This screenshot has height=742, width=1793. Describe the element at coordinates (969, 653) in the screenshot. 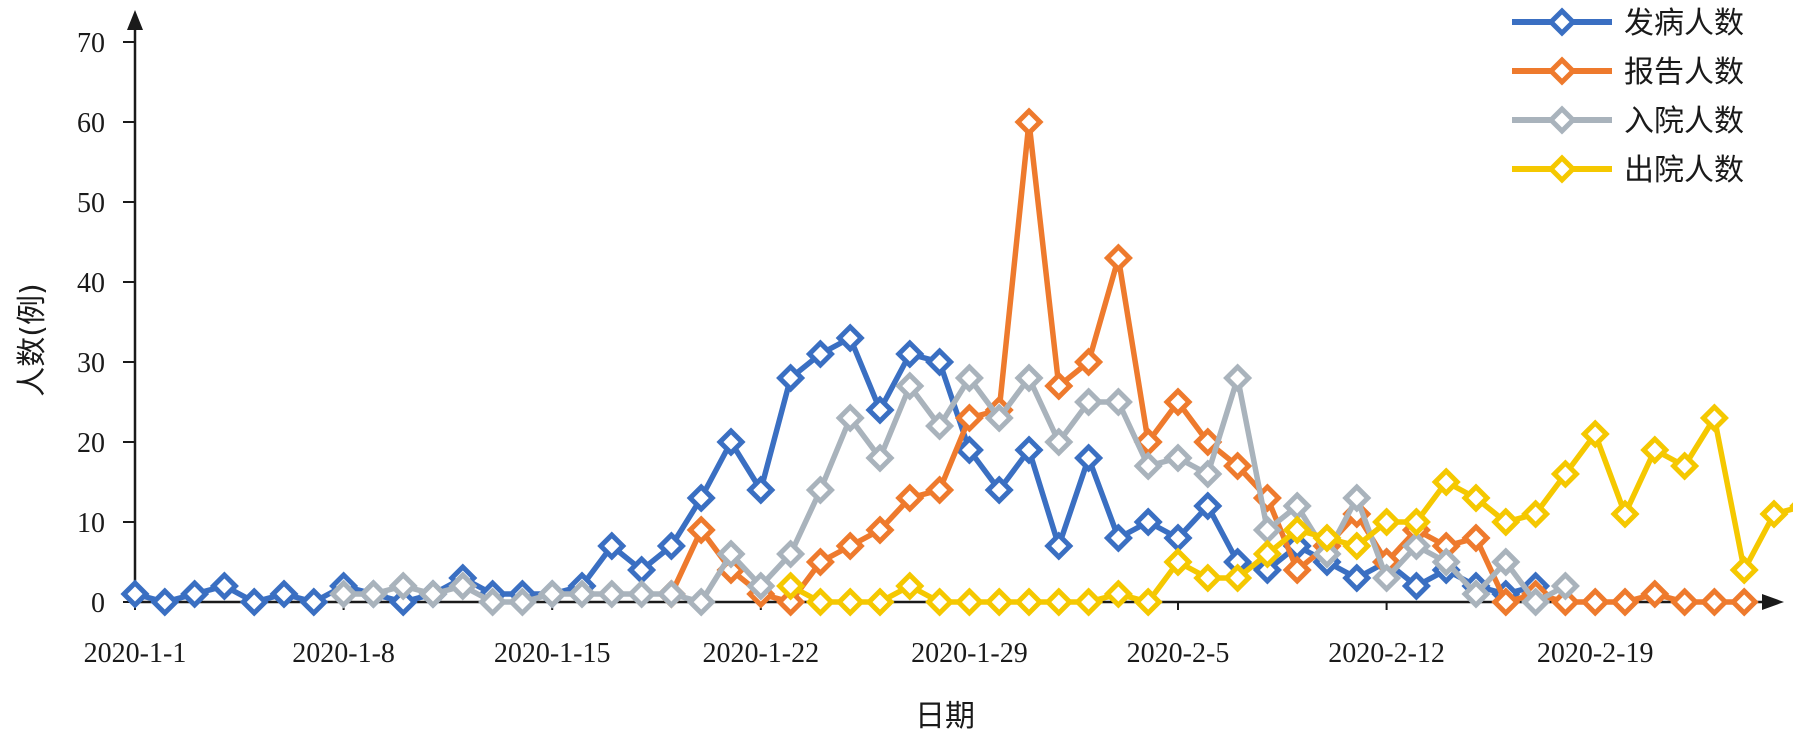

I see `x-tick-label: 2020-1-29` at that location.